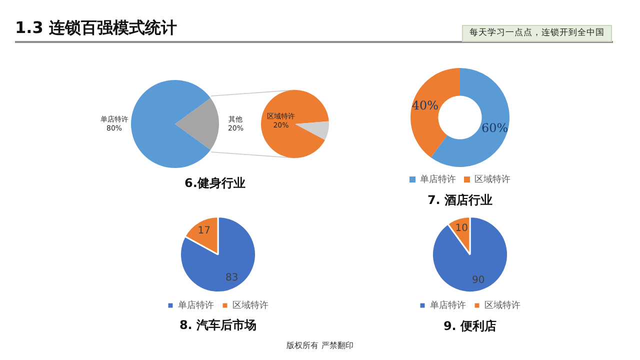 The width and height of the screenshot is (640, 360). Describe the element at coordinates (231, 278) in the screenshot. I see `data-label: 83` at that location.